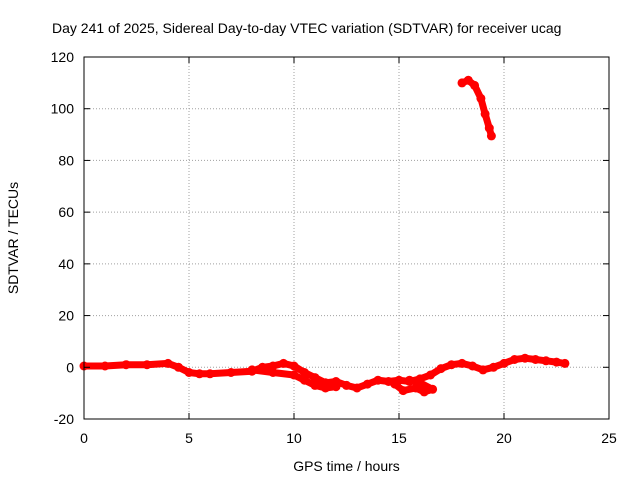 The height and width of the screenshot is (480, 640). Describe the element at coordinates (294, 438) in the screenshot. I see `x-tick-label: 10` at that location.